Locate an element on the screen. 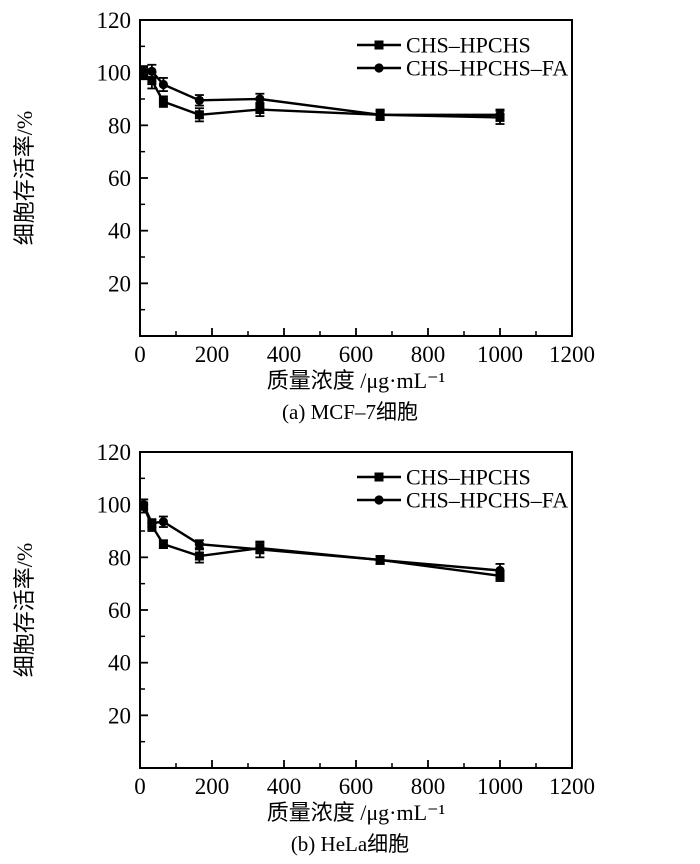 The height and width of the screenshot is (864, 700). series-line-circle is located at coordinates (321, 538).